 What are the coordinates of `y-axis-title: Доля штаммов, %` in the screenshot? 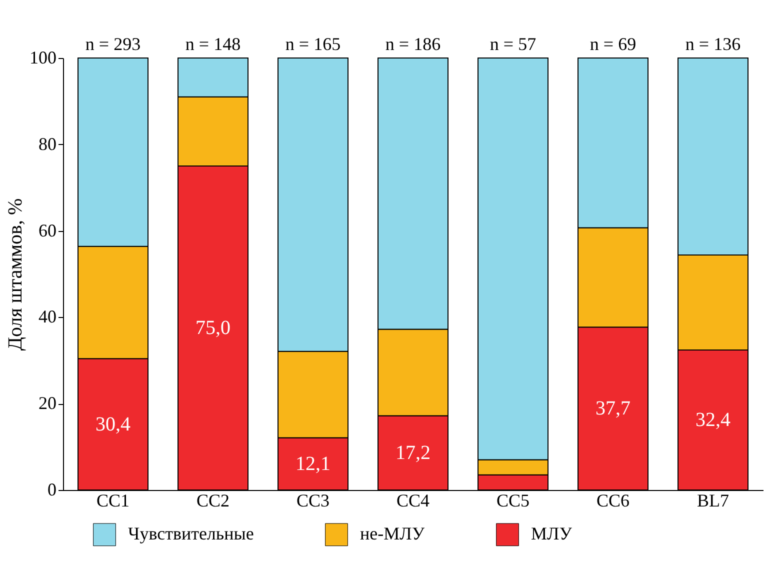 It's located at (15, 274).